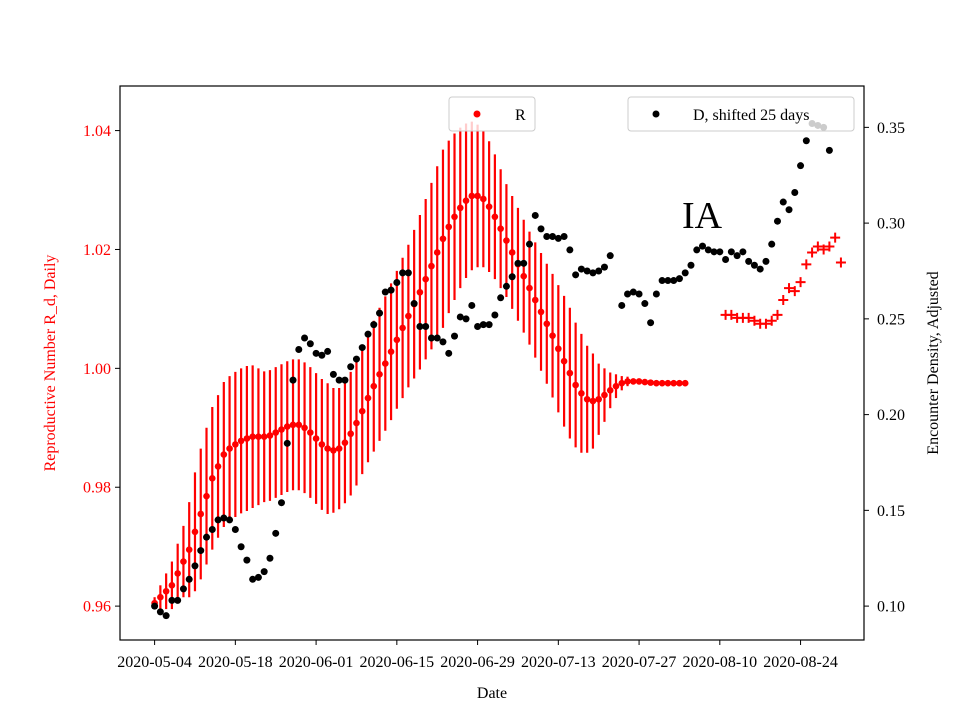 This screenshot has height=720, width=960. Describe the element at coordinates (656, 114) in the screenshot. I see `legend-d-marker` at that location.